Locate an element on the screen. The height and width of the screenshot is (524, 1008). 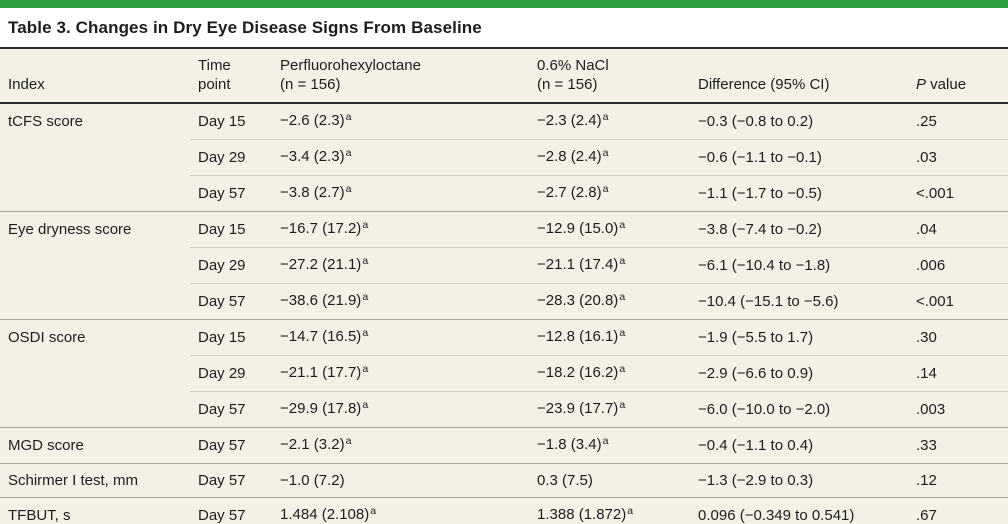
header-label-line: point is located at coordinates (214, 84).